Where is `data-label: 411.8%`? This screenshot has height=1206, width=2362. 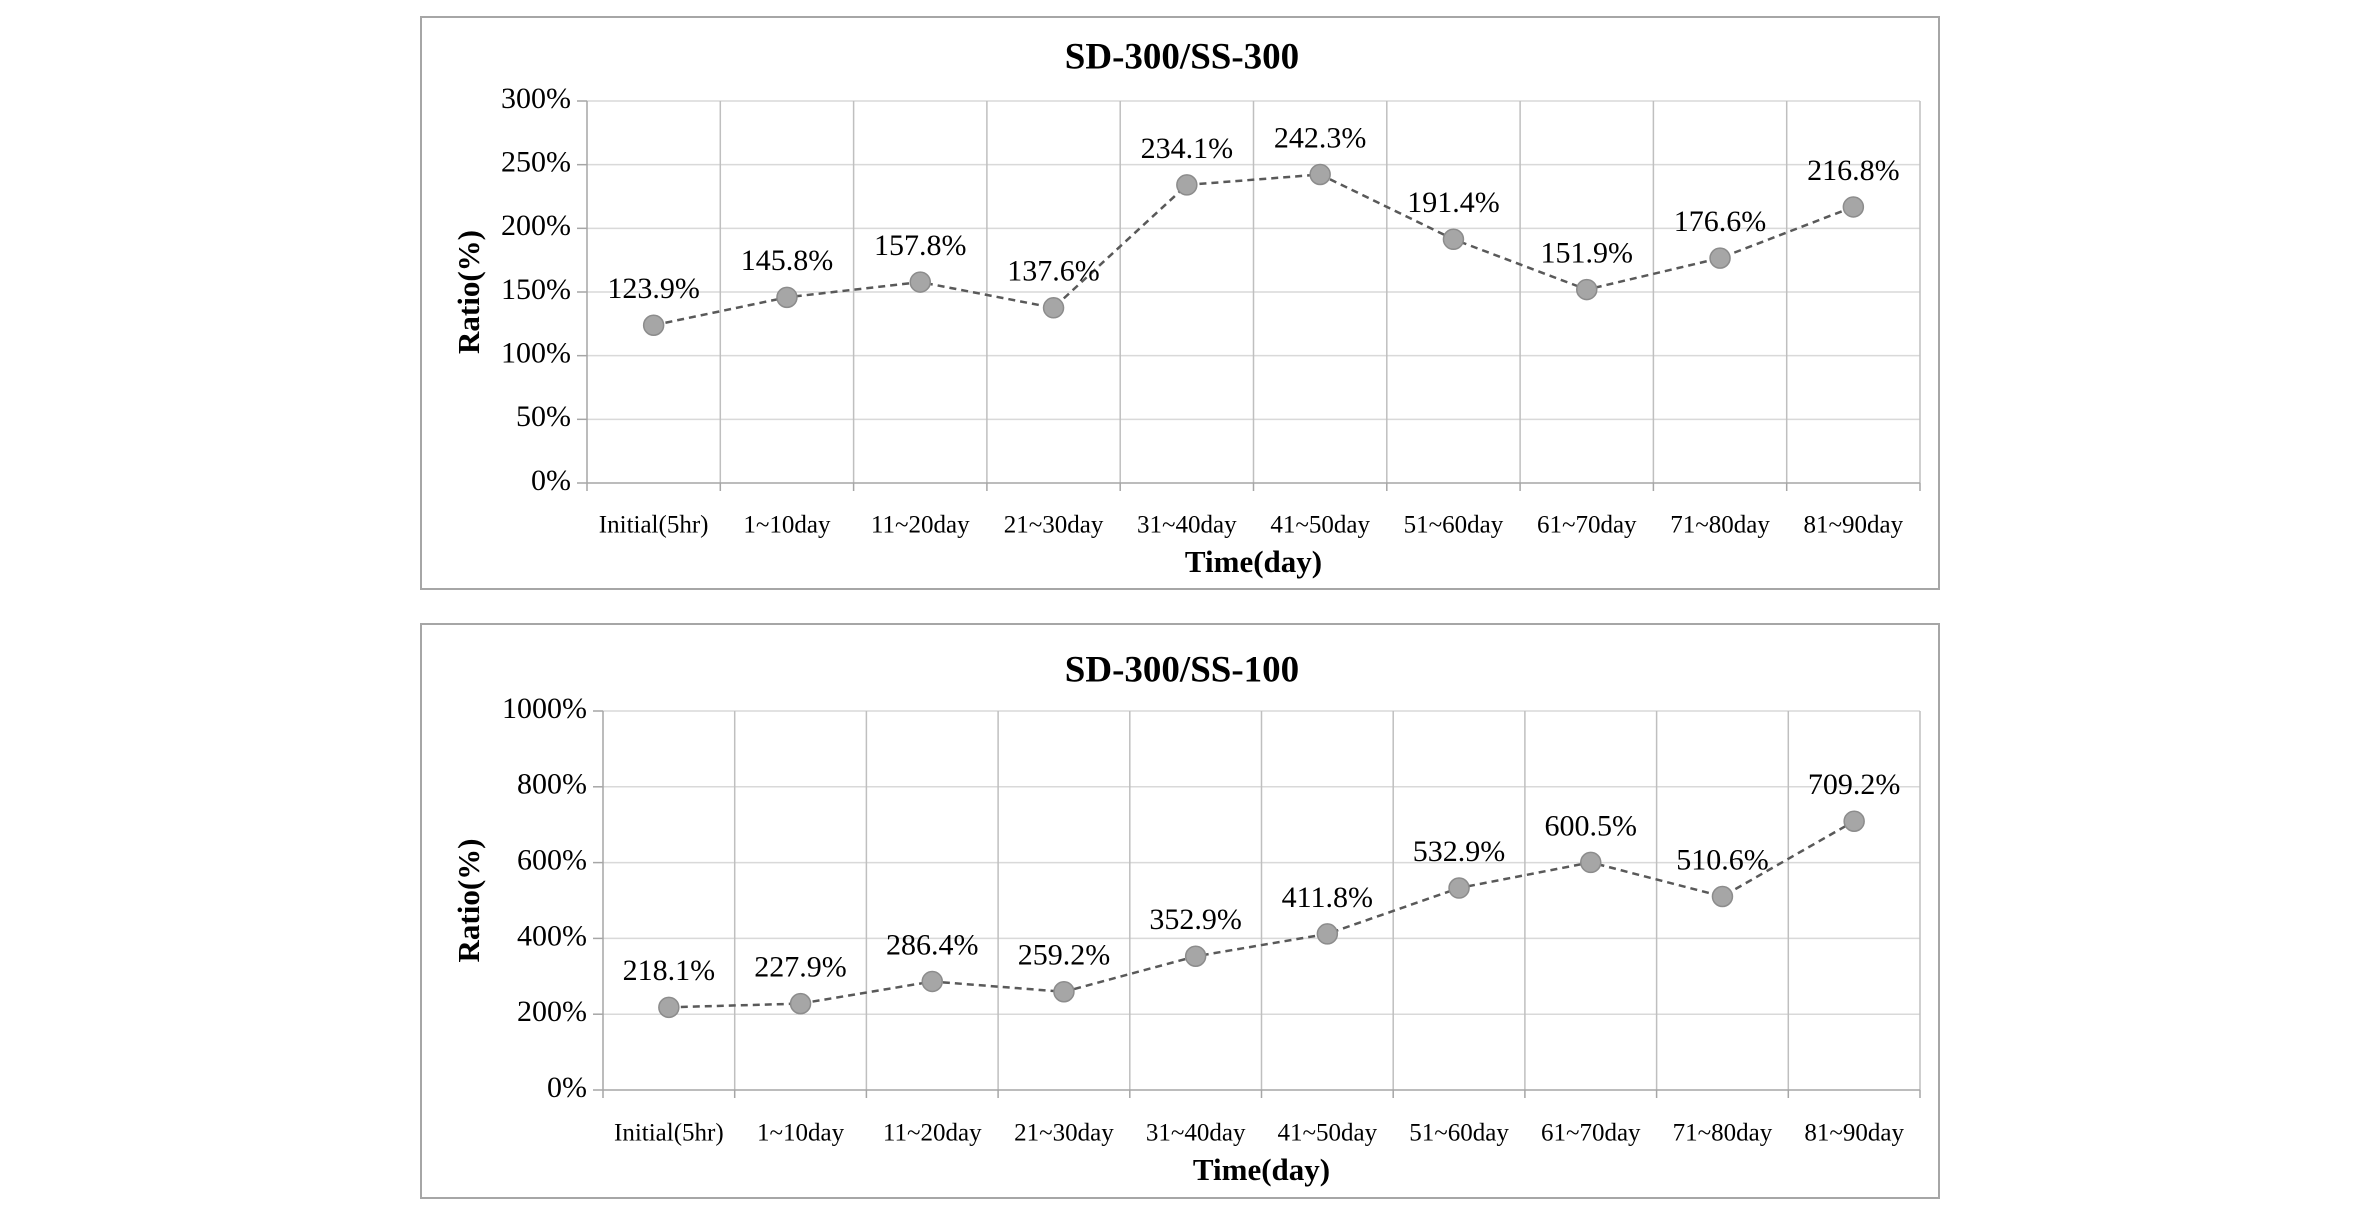 data-label: 411.8% is located at coordinates (1327, 897).